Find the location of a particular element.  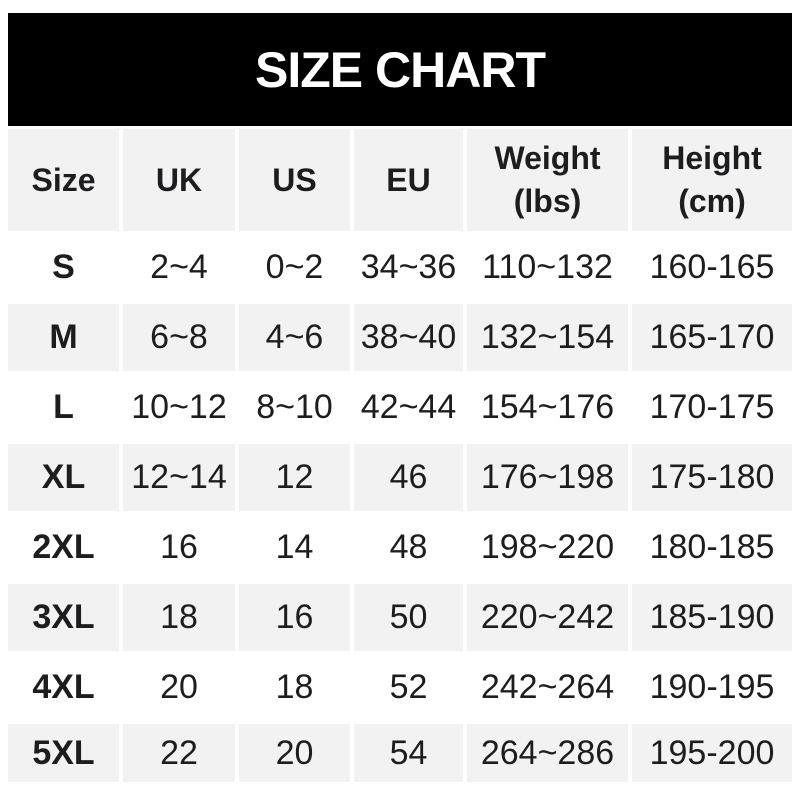

cell-size: 2XL is located at coordinates (63, 547).